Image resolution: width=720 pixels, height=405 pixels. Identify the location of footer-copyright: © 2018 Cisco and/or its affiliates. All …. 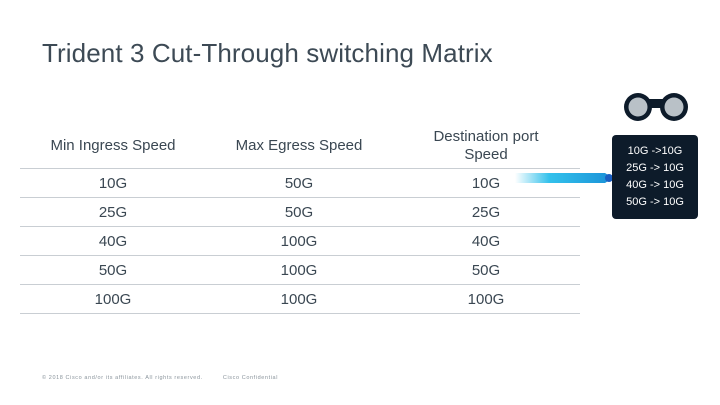
(122, 378).